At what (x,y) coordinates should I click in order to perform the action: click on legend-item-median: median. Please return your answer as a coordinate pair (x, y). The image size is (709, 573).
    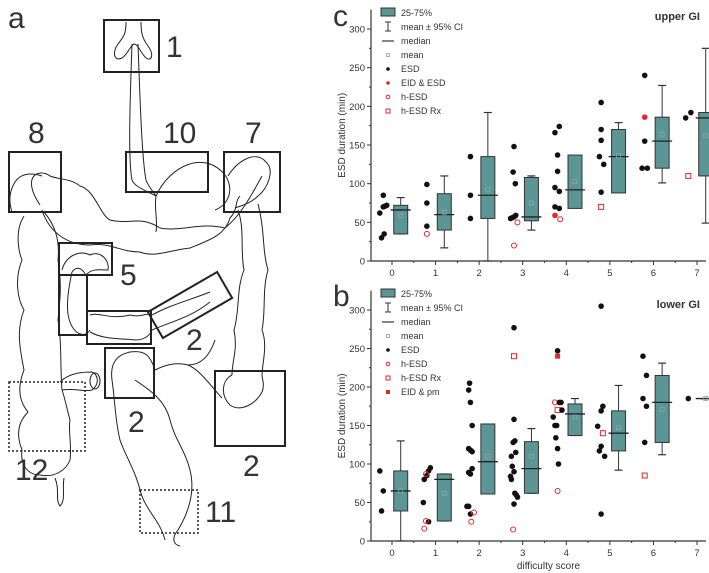
    Looking at the image, I should click on (406, 322).